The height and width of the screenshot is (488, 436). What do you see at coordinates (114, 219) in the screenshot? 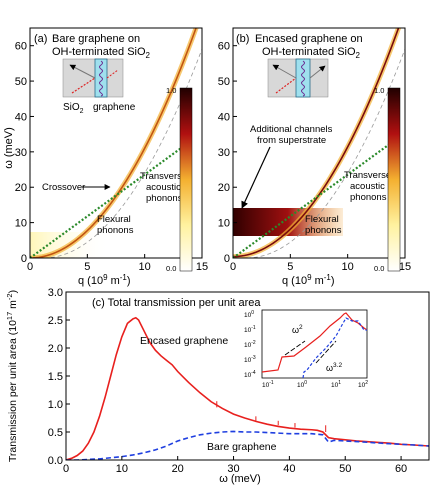
I see `panel-a-flex-label-1: Flexural` at bounding box center [114, 219].